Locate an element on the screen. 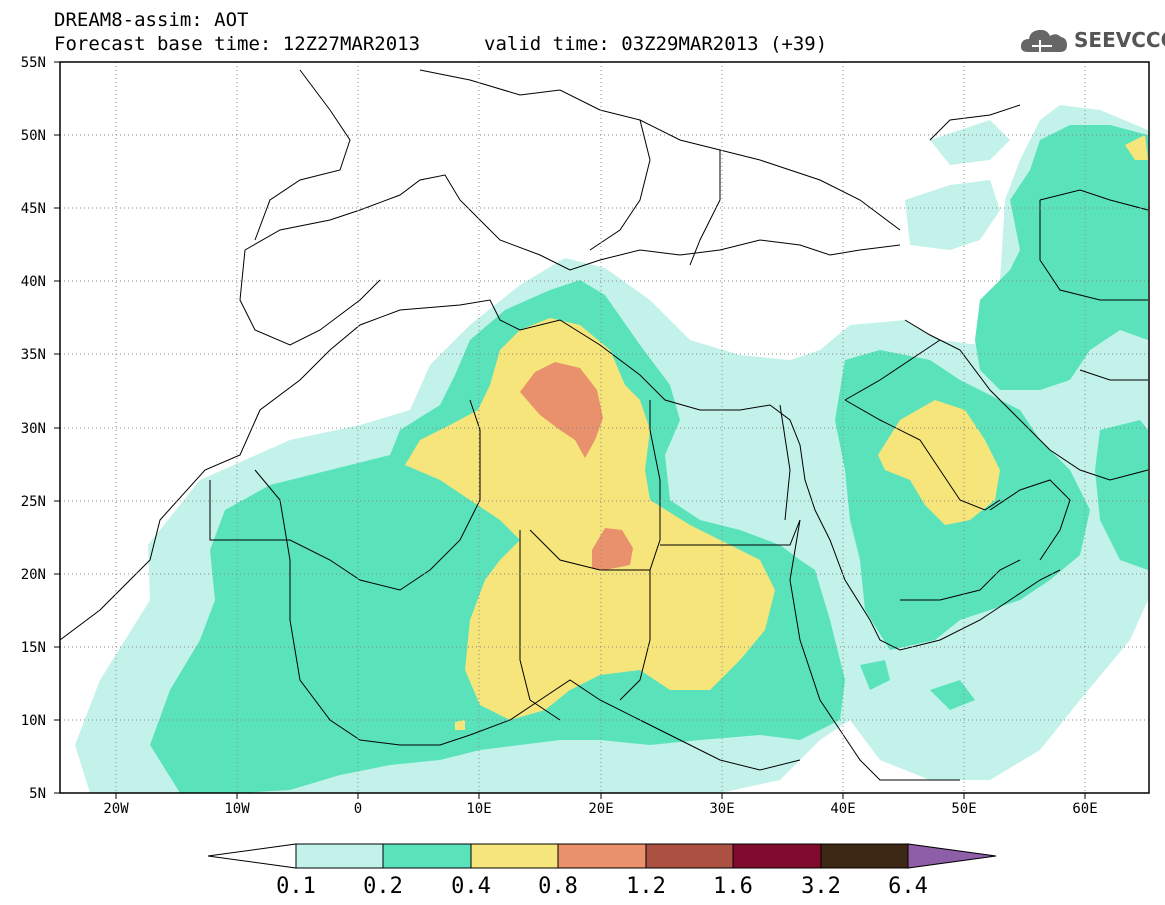 Image resolution: width=1165 pixels, height=905 pixels. lon-label: 10W is located at coordinates (237, 809).